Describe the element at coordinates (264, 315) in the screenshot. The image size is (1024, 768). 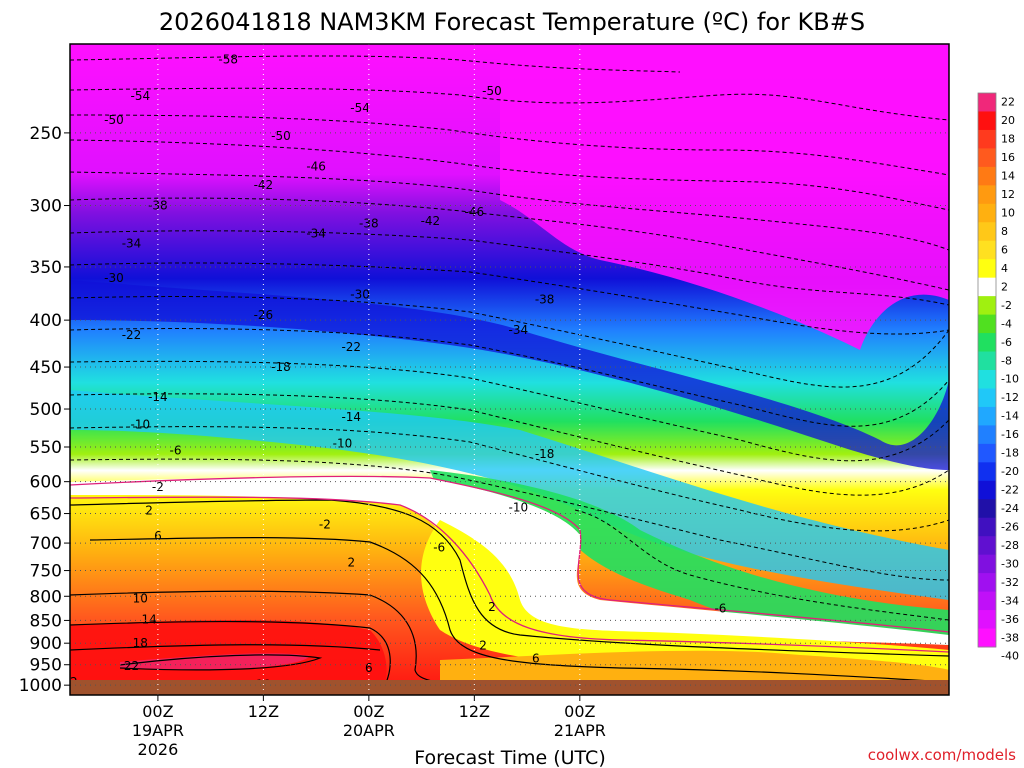
I see `contour-label: -26` at that location.